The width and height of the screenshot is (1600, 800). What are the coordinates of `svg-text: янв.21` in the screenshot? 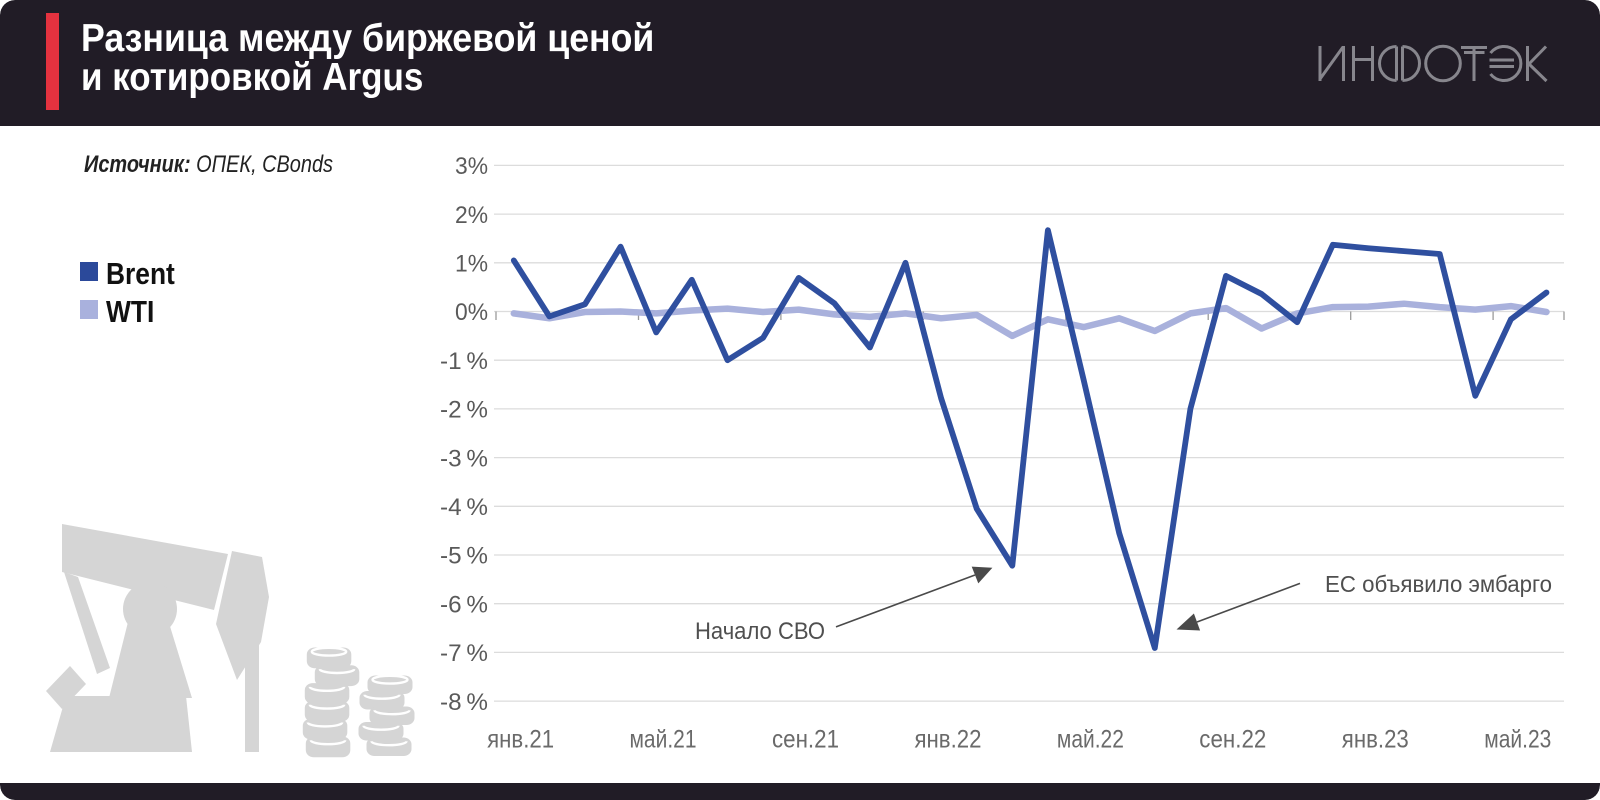 It's located at (520, 740).